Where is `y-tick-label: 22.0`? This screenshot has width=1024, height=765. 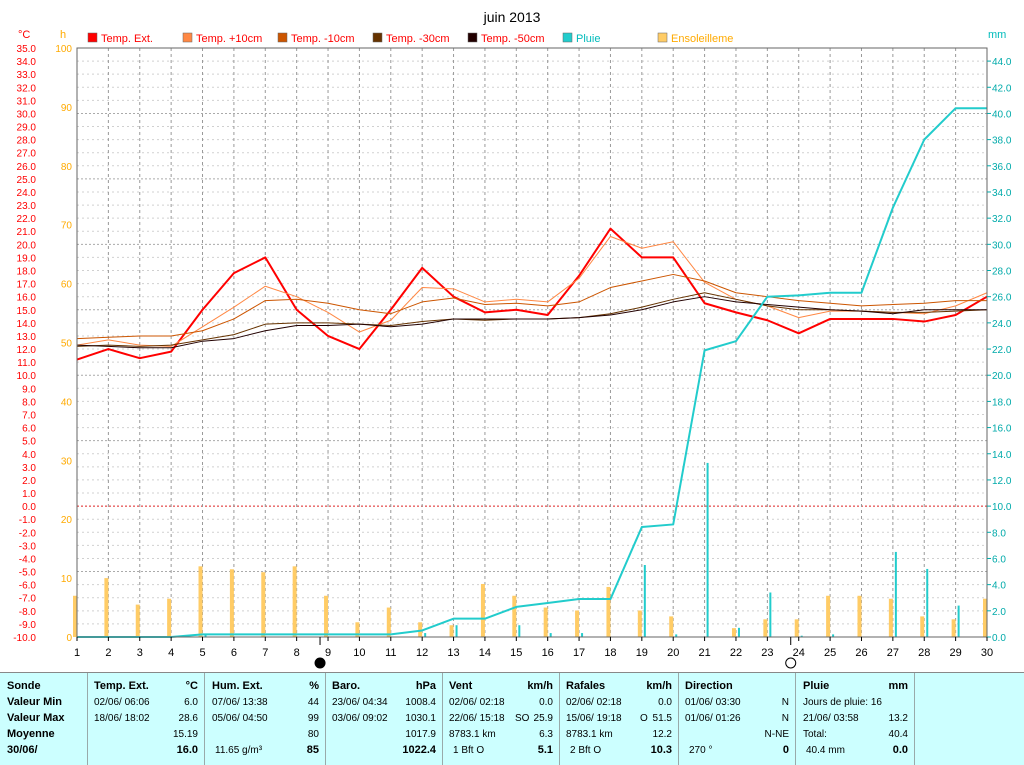 y-tick-label: 22.0 is located at coordinates (27, 219).